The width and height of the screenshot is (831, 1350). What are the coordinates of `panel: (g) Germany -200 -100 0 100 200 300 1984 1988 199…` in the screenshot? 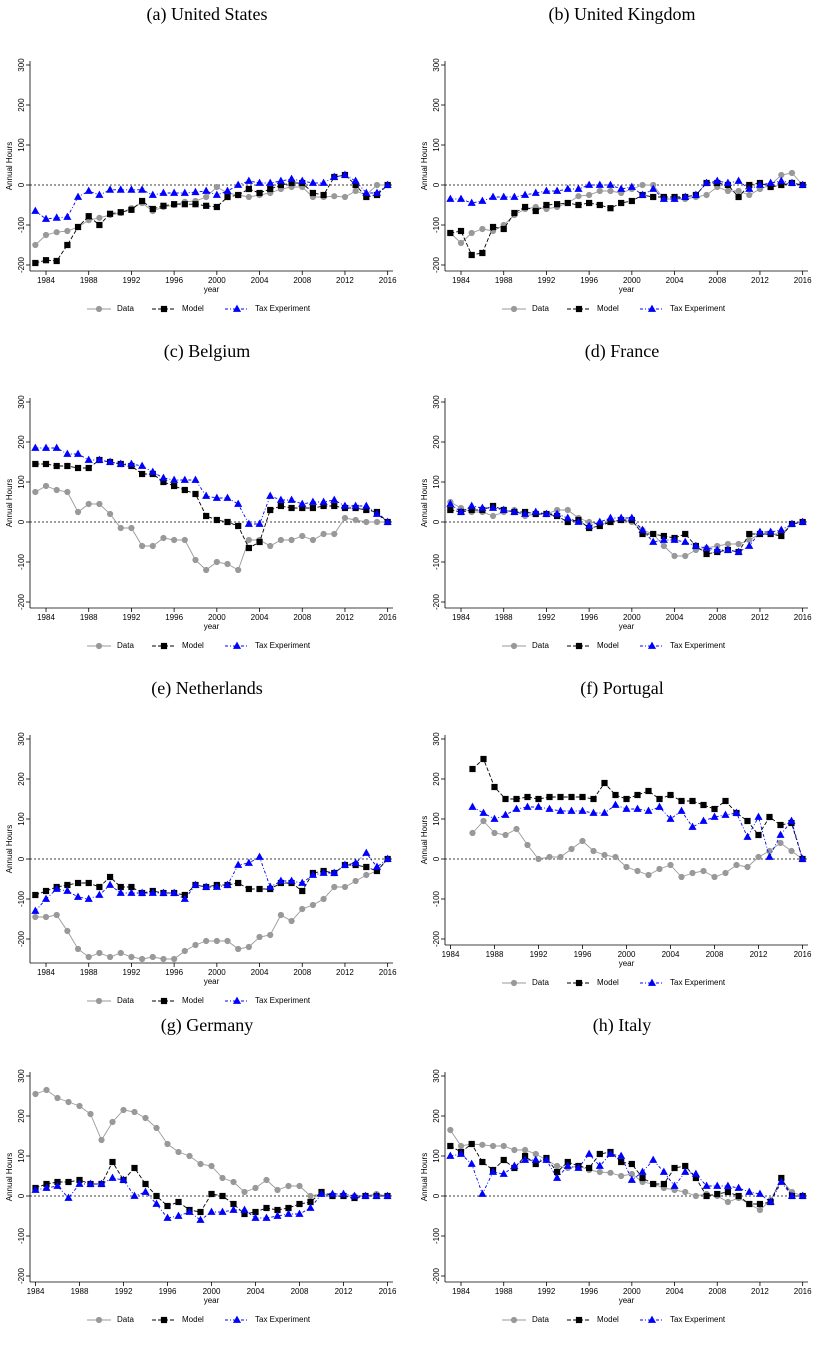 It's located at (201, 1169).